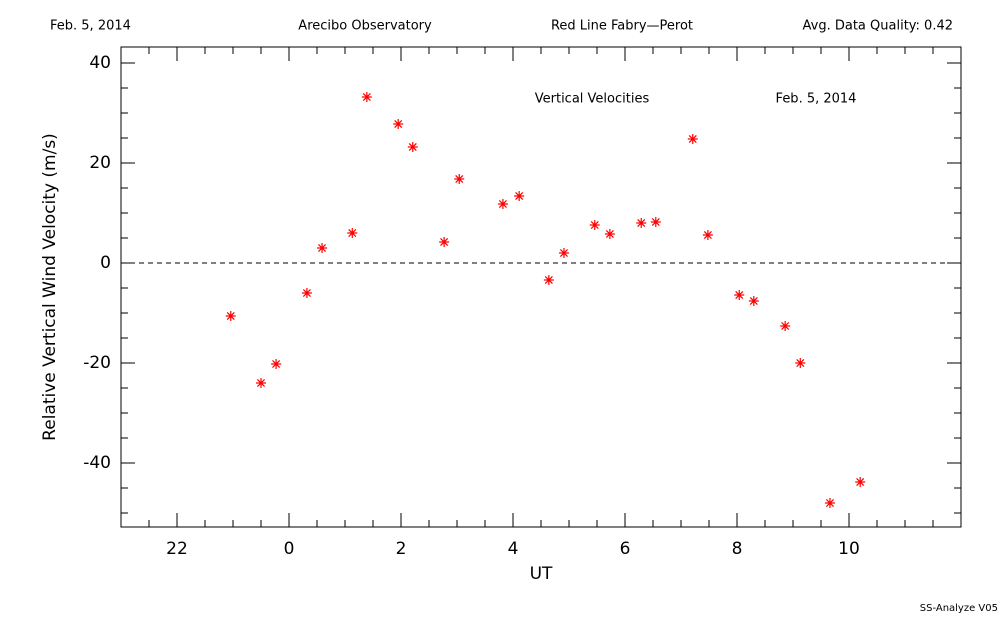 This screenshot has height=625, width=1000. What do you see at coordinates (959, 608) in the screenshot?
I see `footer: SS-Analyze V05` at bounding box center [959, 608].